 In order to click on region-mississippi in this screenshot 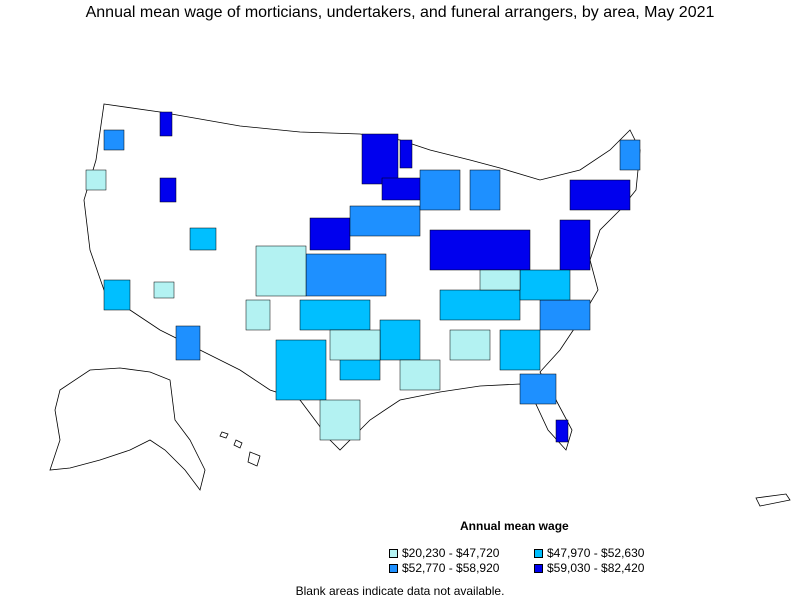, I will do `click(420, 375)`.